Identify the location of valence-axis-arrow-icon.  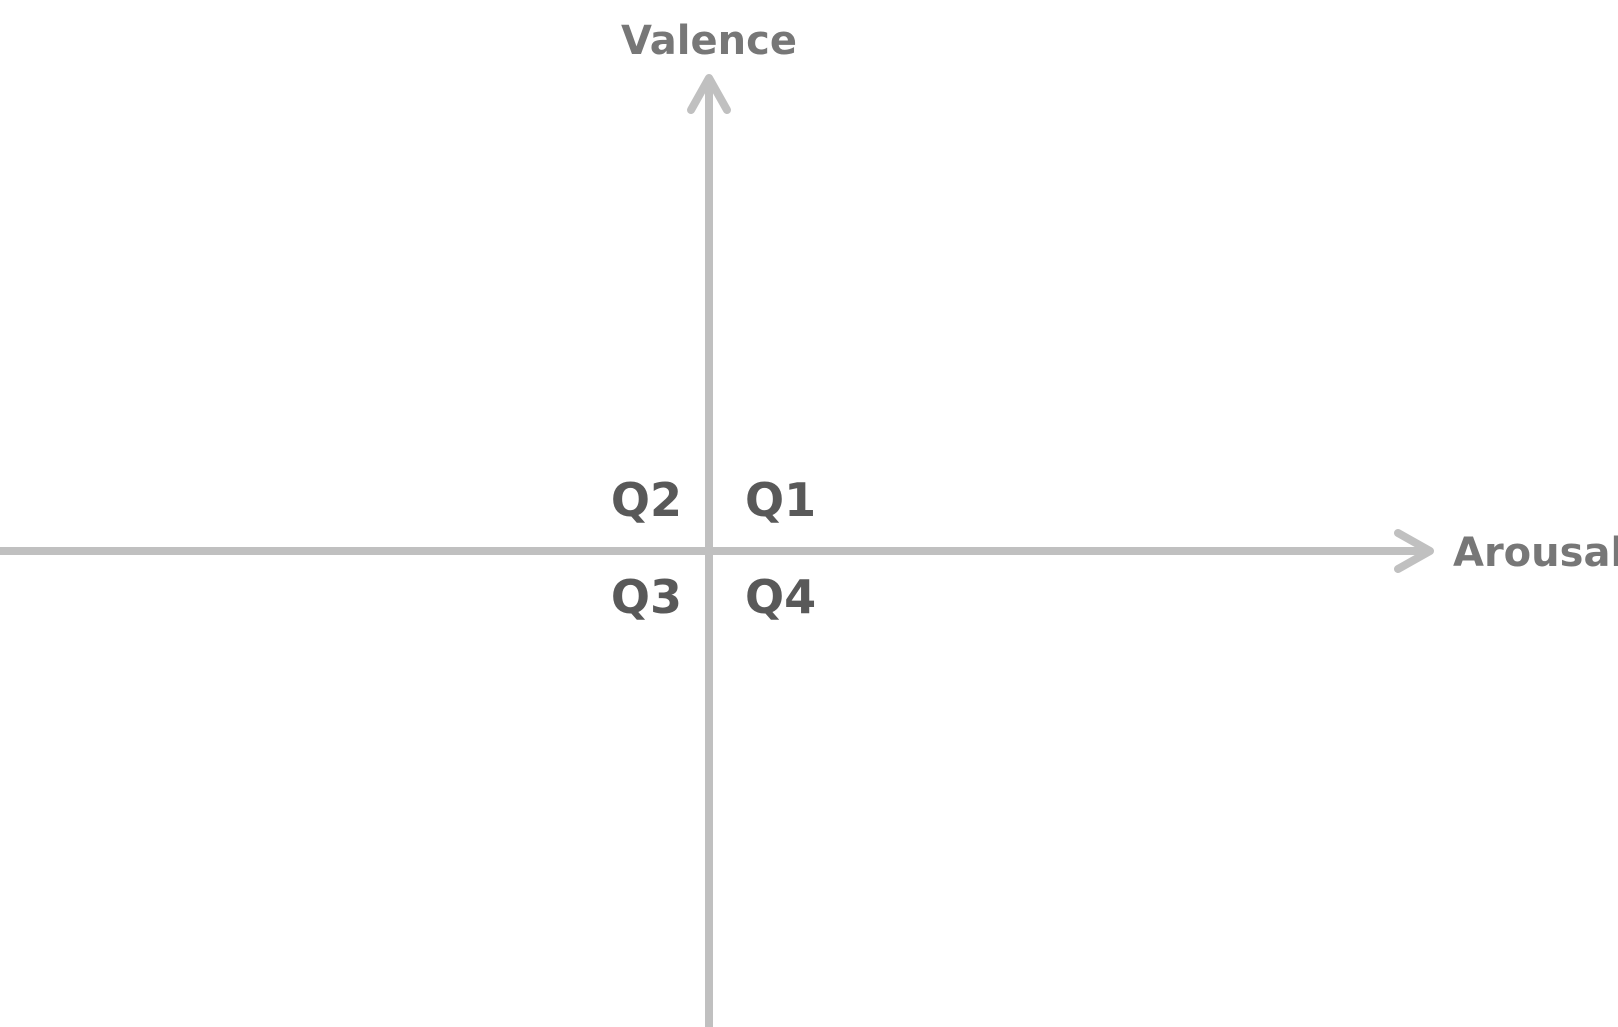
(709, 94).